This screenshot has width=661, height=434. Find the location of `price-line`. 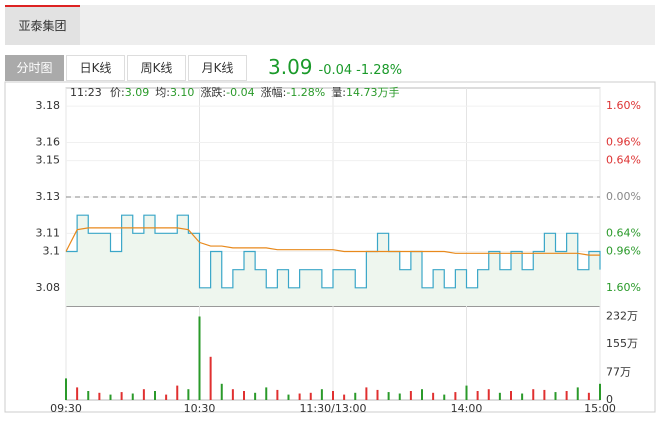

price-line is located at coordinates (333, 251).